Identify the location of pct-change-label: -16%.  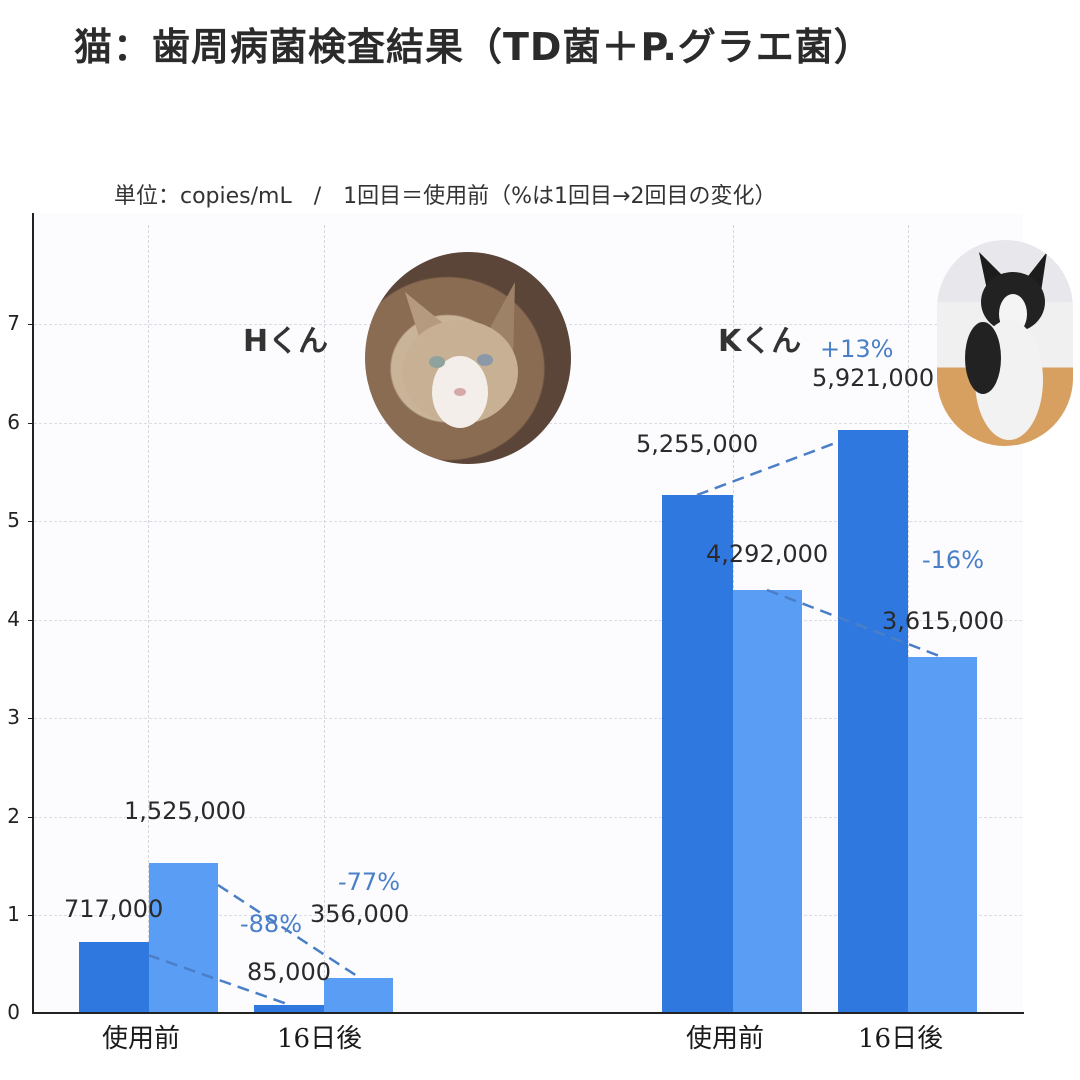
(953, 560).